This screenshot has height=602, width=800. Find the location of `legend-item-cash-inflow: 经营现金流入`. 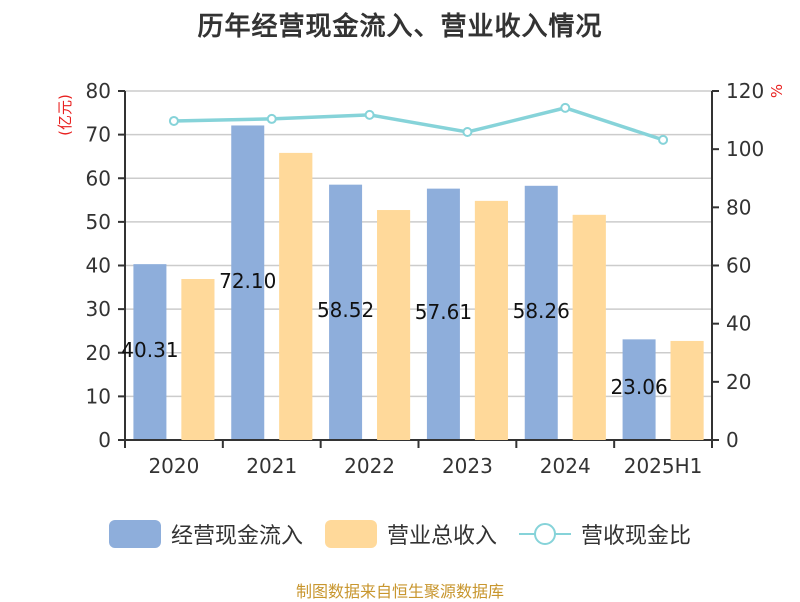

legend-item-cash-inflow: 经营现金流入 is located at coordinates (205, 534).